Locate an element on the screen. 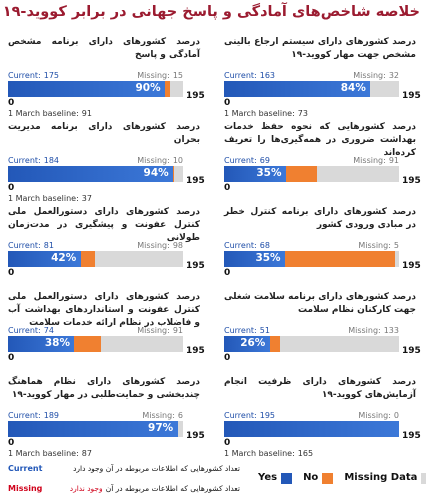 The height and width of the screenshot is (499, 426). missing-label: Missing: 32 is located at coordinates (369, 75).